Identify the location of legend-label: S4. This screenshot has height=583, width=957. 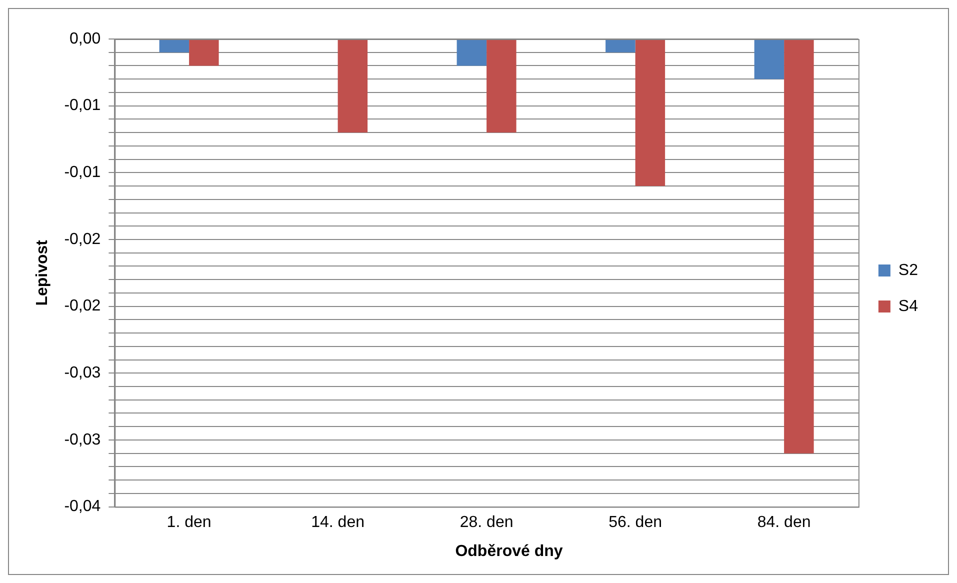
(908, 306).